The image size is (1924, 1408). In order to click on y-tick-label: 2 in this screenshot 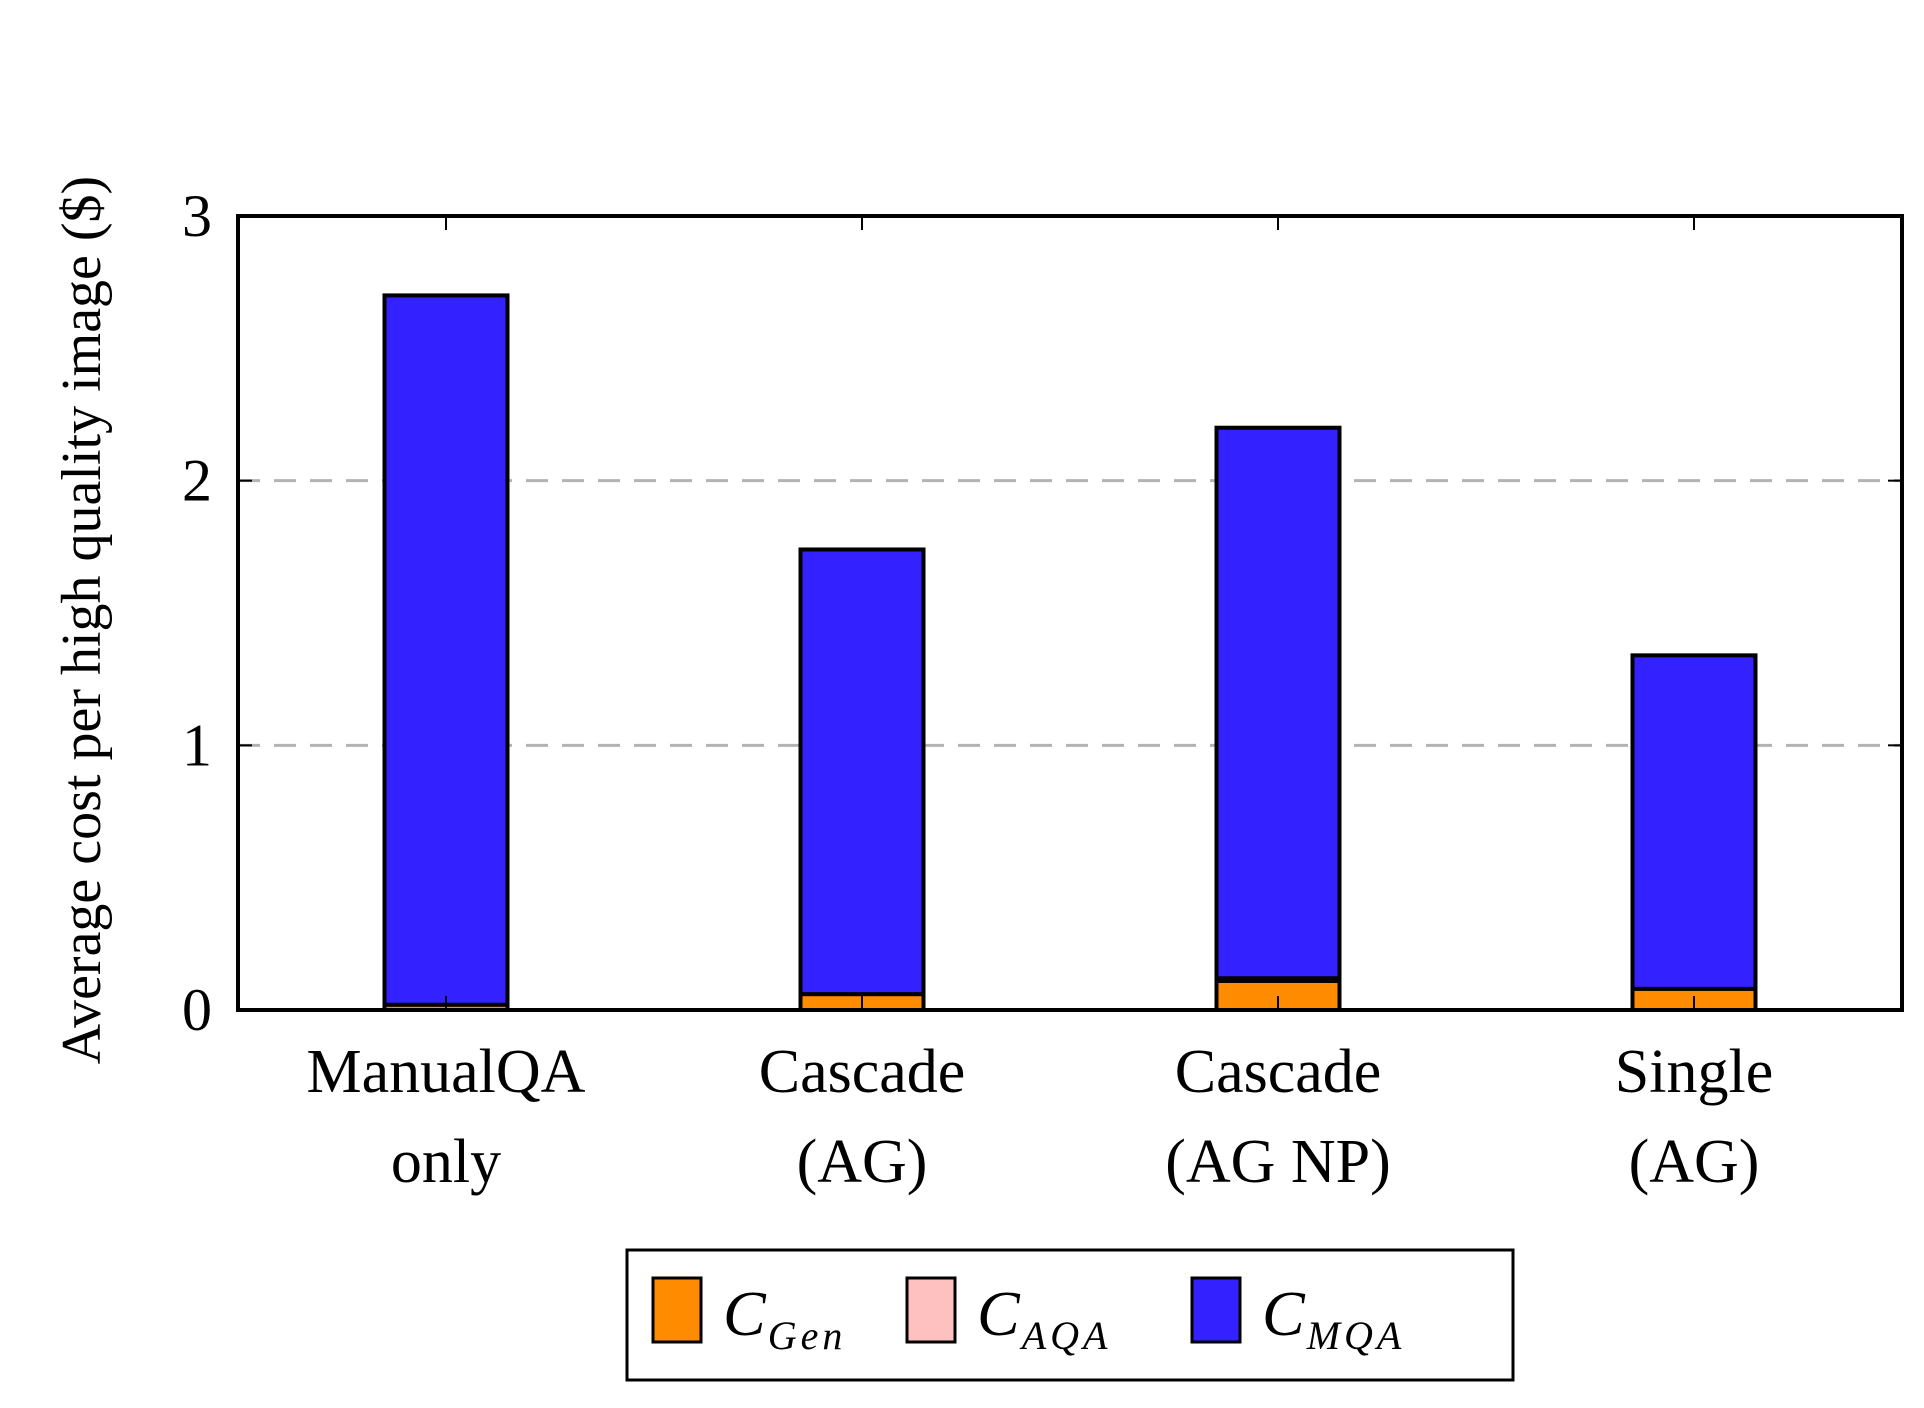, I will do `click(197, 481)`.